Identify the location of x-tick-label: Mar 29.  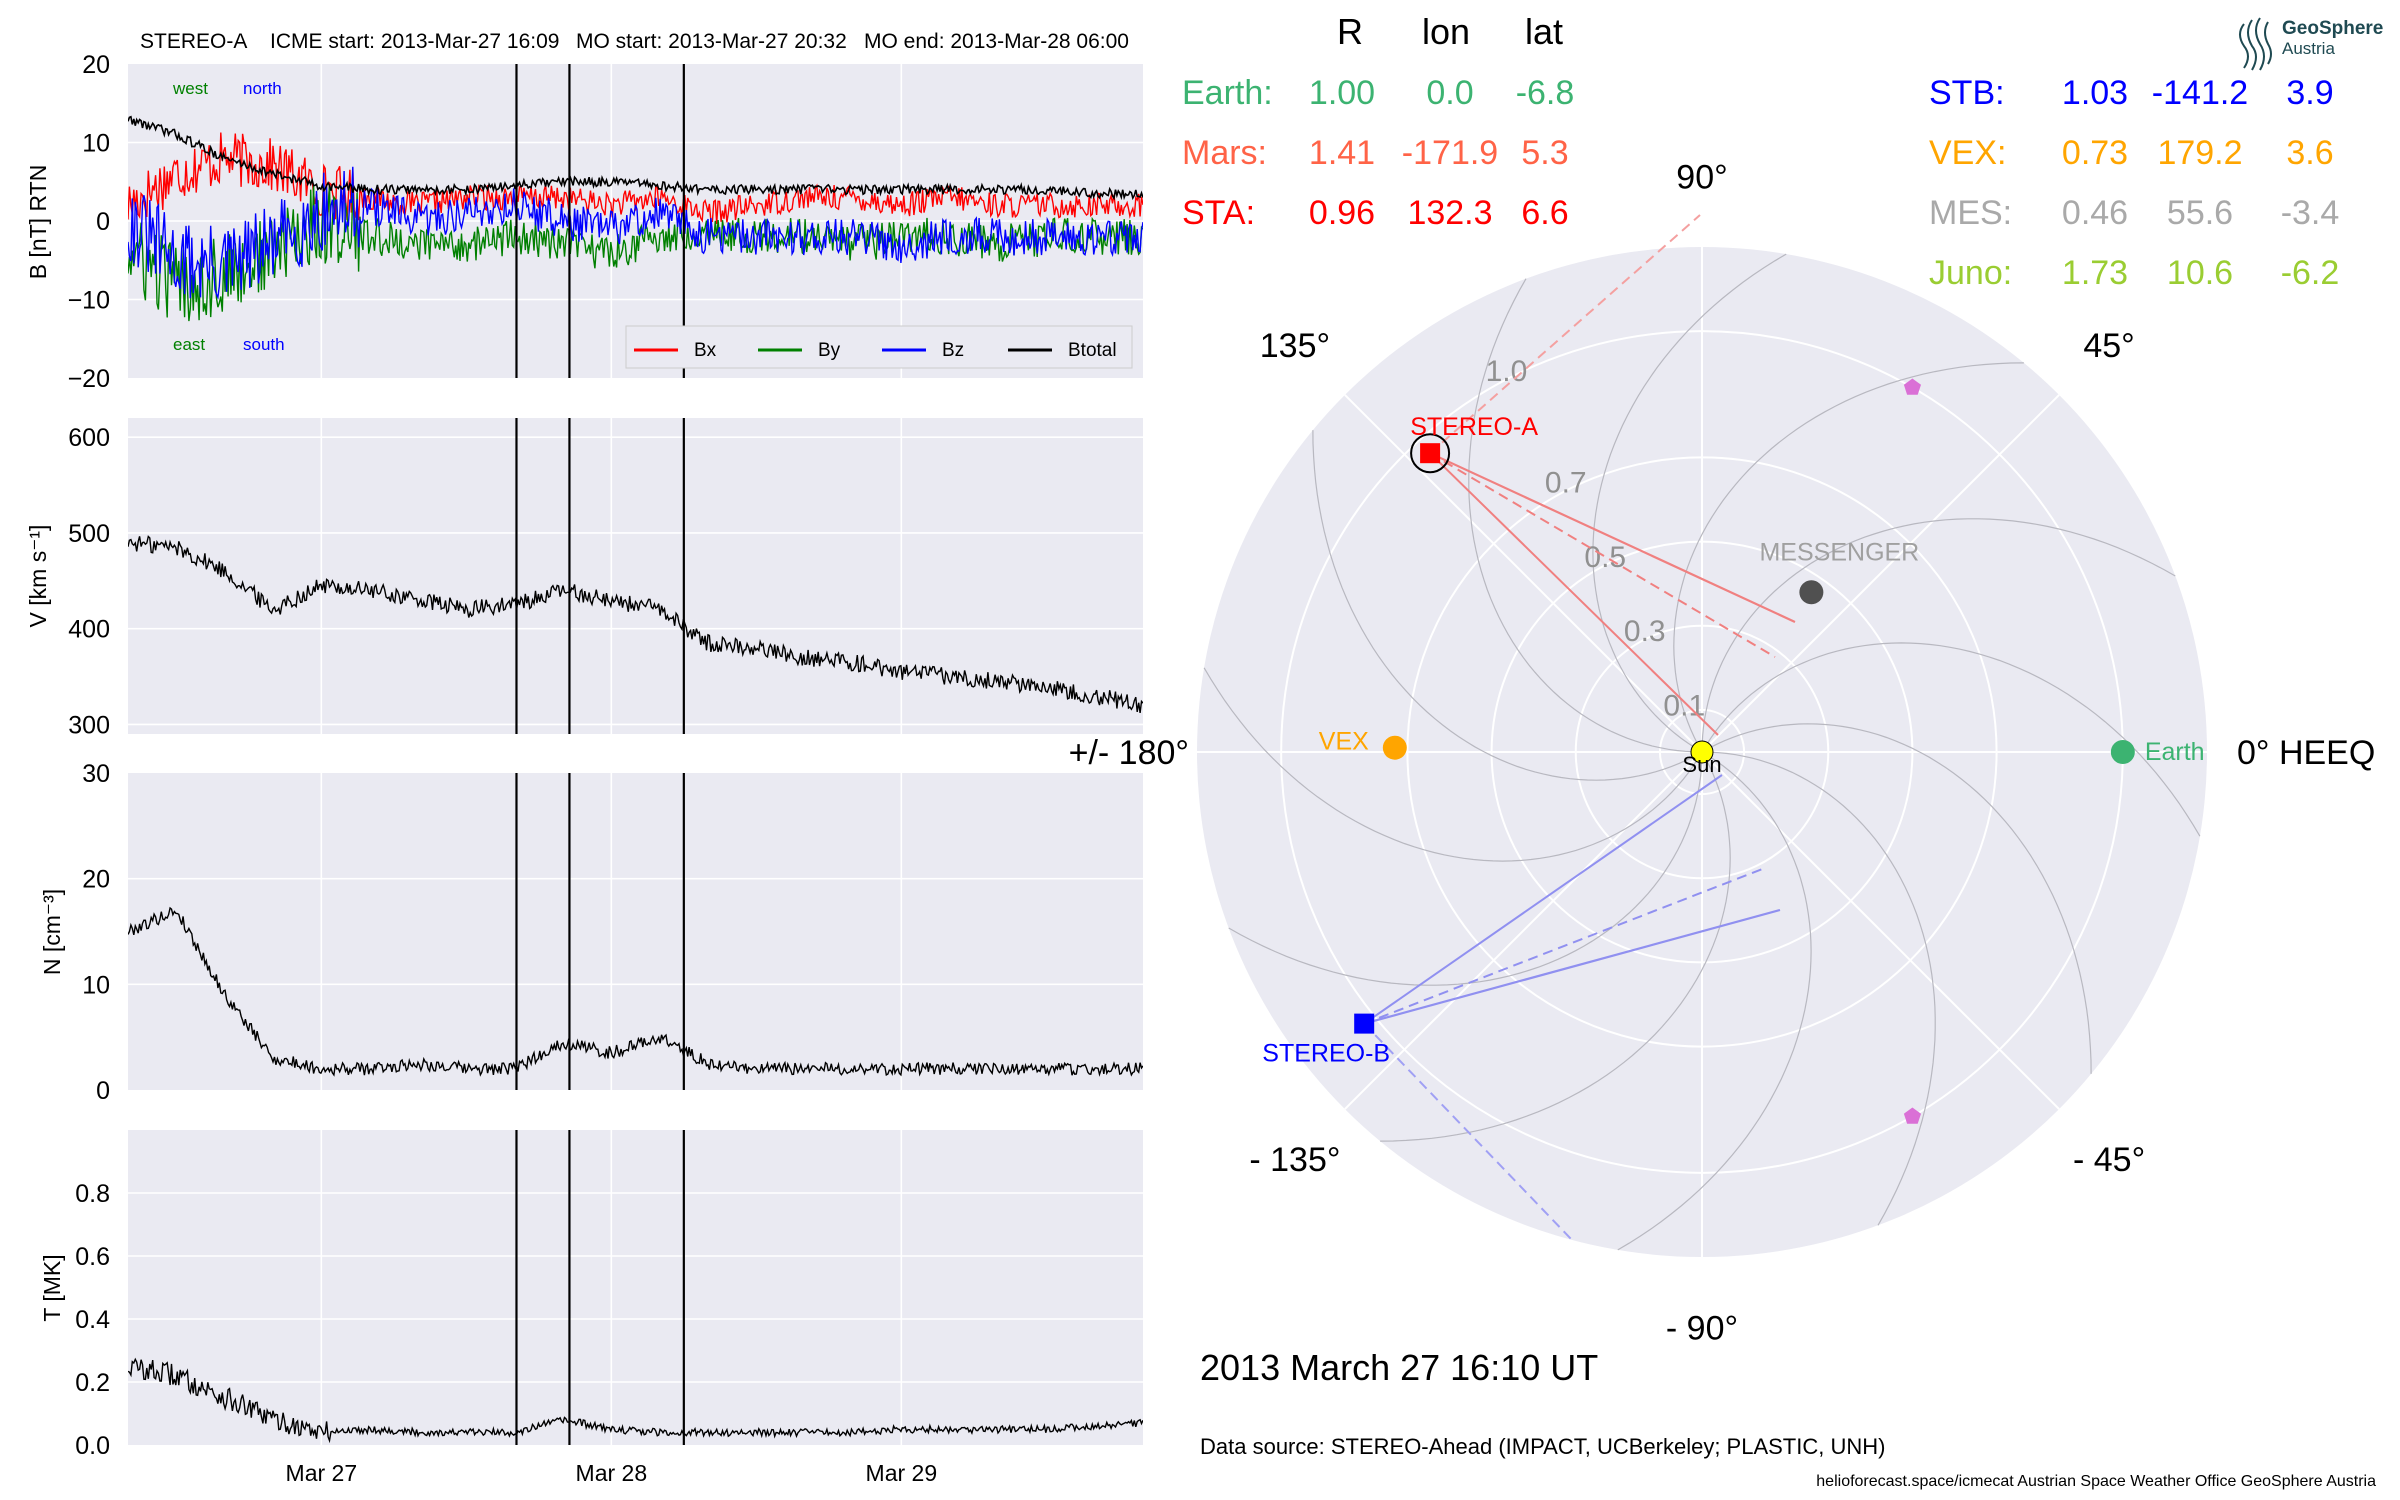
(902, 1473).